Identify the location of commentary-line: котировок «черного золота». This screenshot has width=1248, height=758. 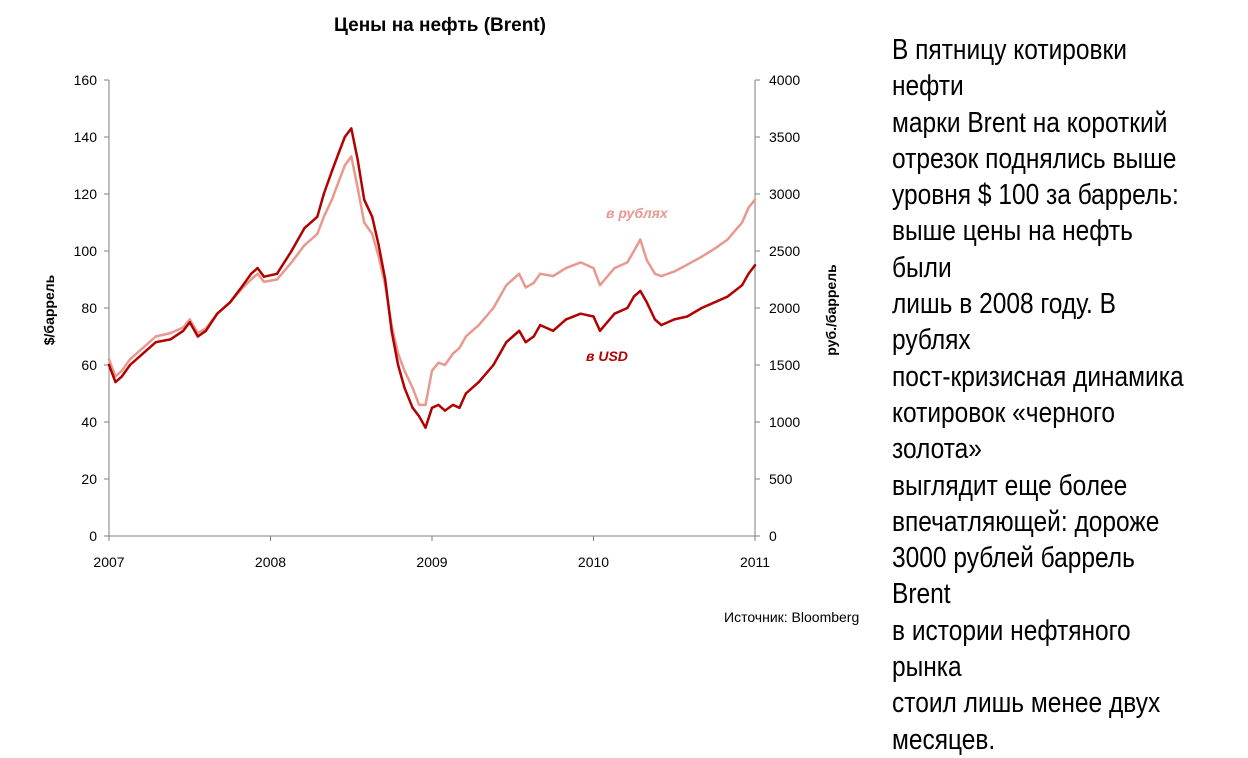
(1004, 431).